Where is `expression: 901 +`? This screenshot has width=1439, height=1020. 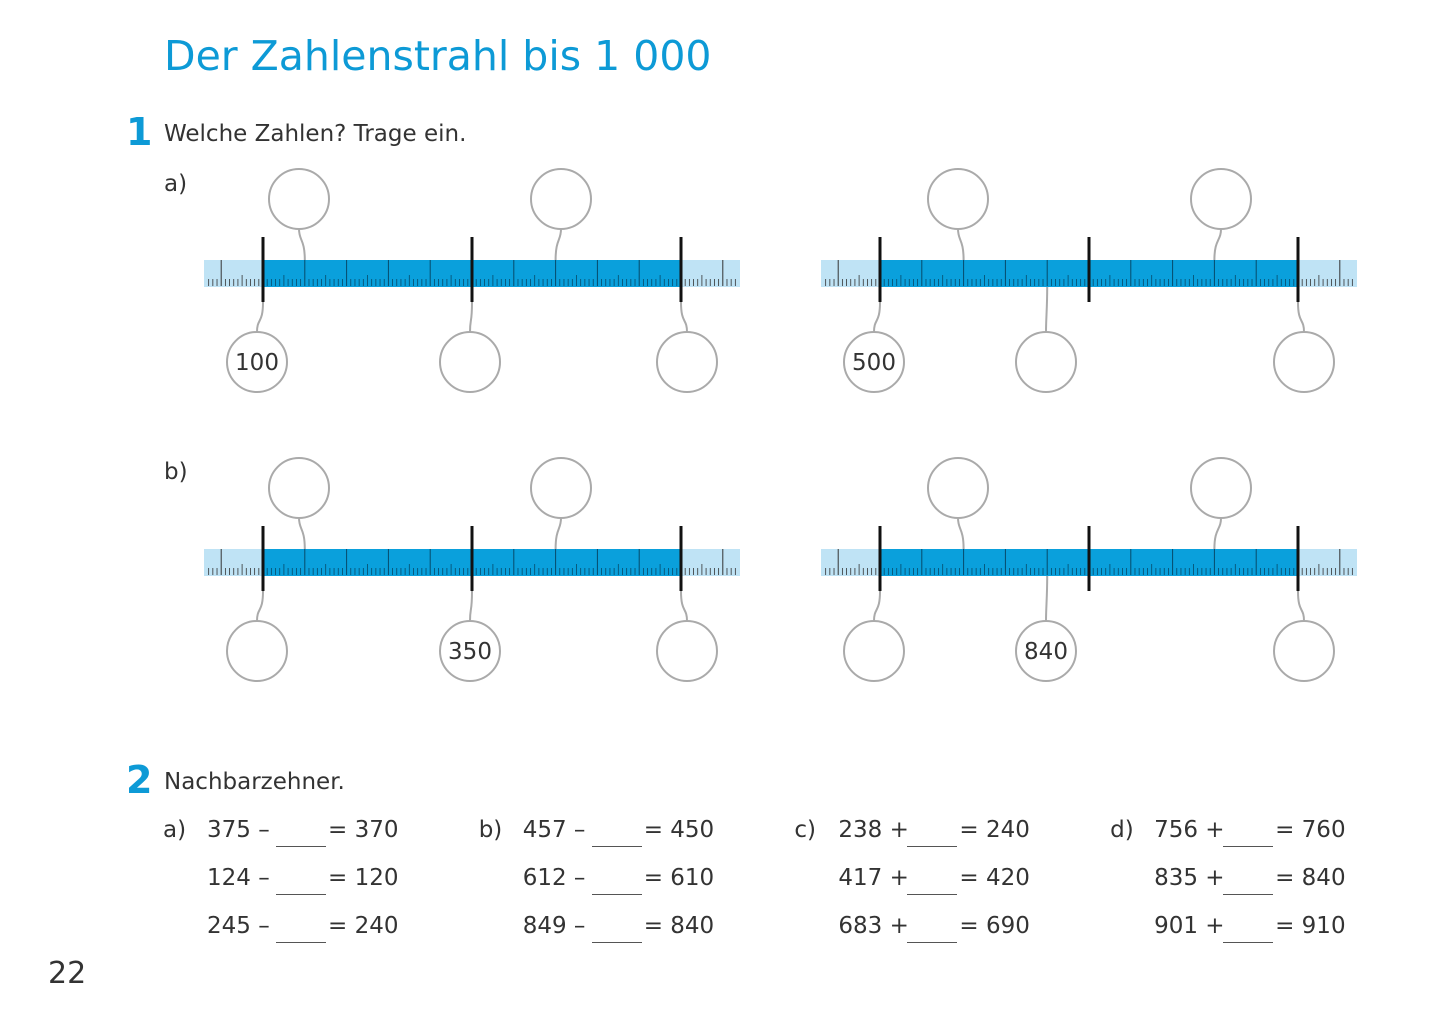 expression: 901 + is located at coordinates (1189, 926).